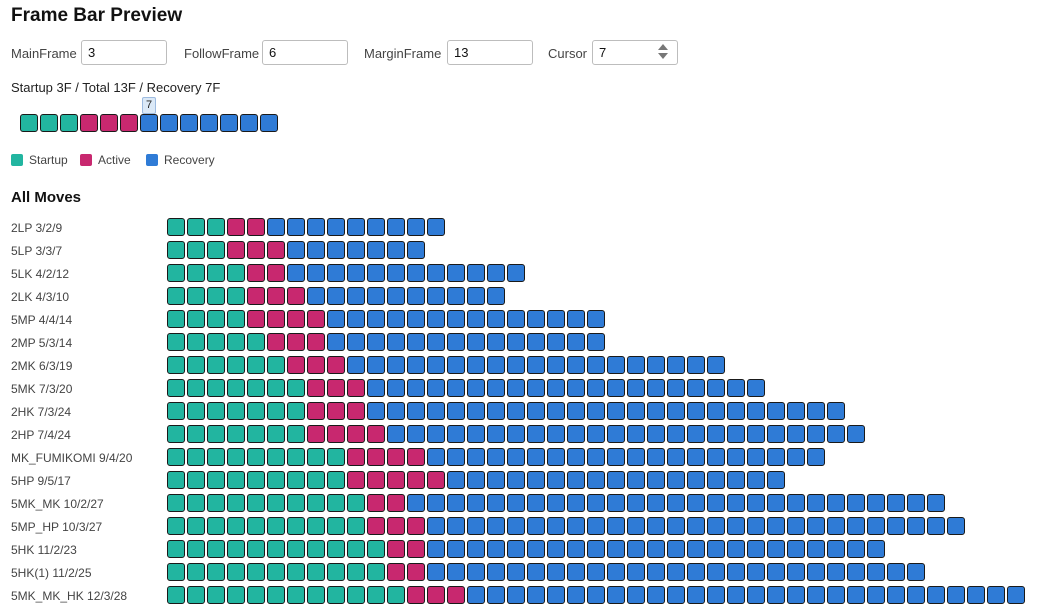 The height and width of the screenshot is (613, 1040). What do you see at coordinates (42, 320) in the screenshot?
I see `move-label: 5MP 4/4/14` at bounding box center [42, 320].